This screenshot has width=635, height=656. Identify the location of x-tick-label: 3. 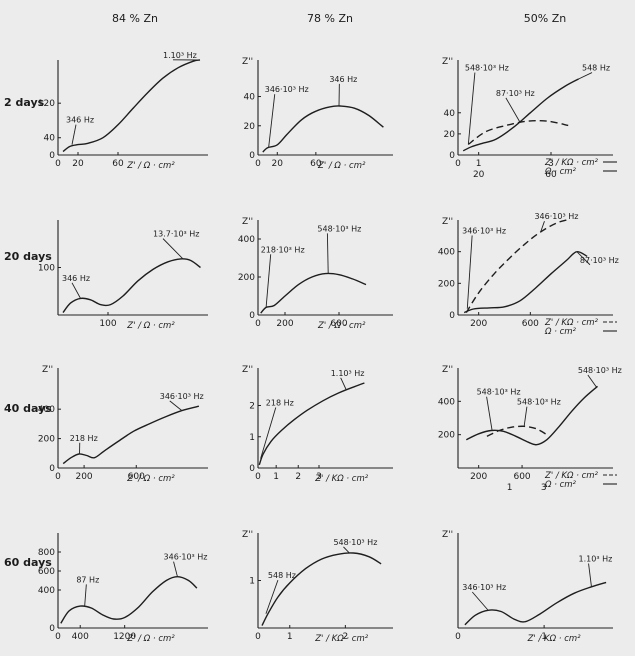
(319, 477).